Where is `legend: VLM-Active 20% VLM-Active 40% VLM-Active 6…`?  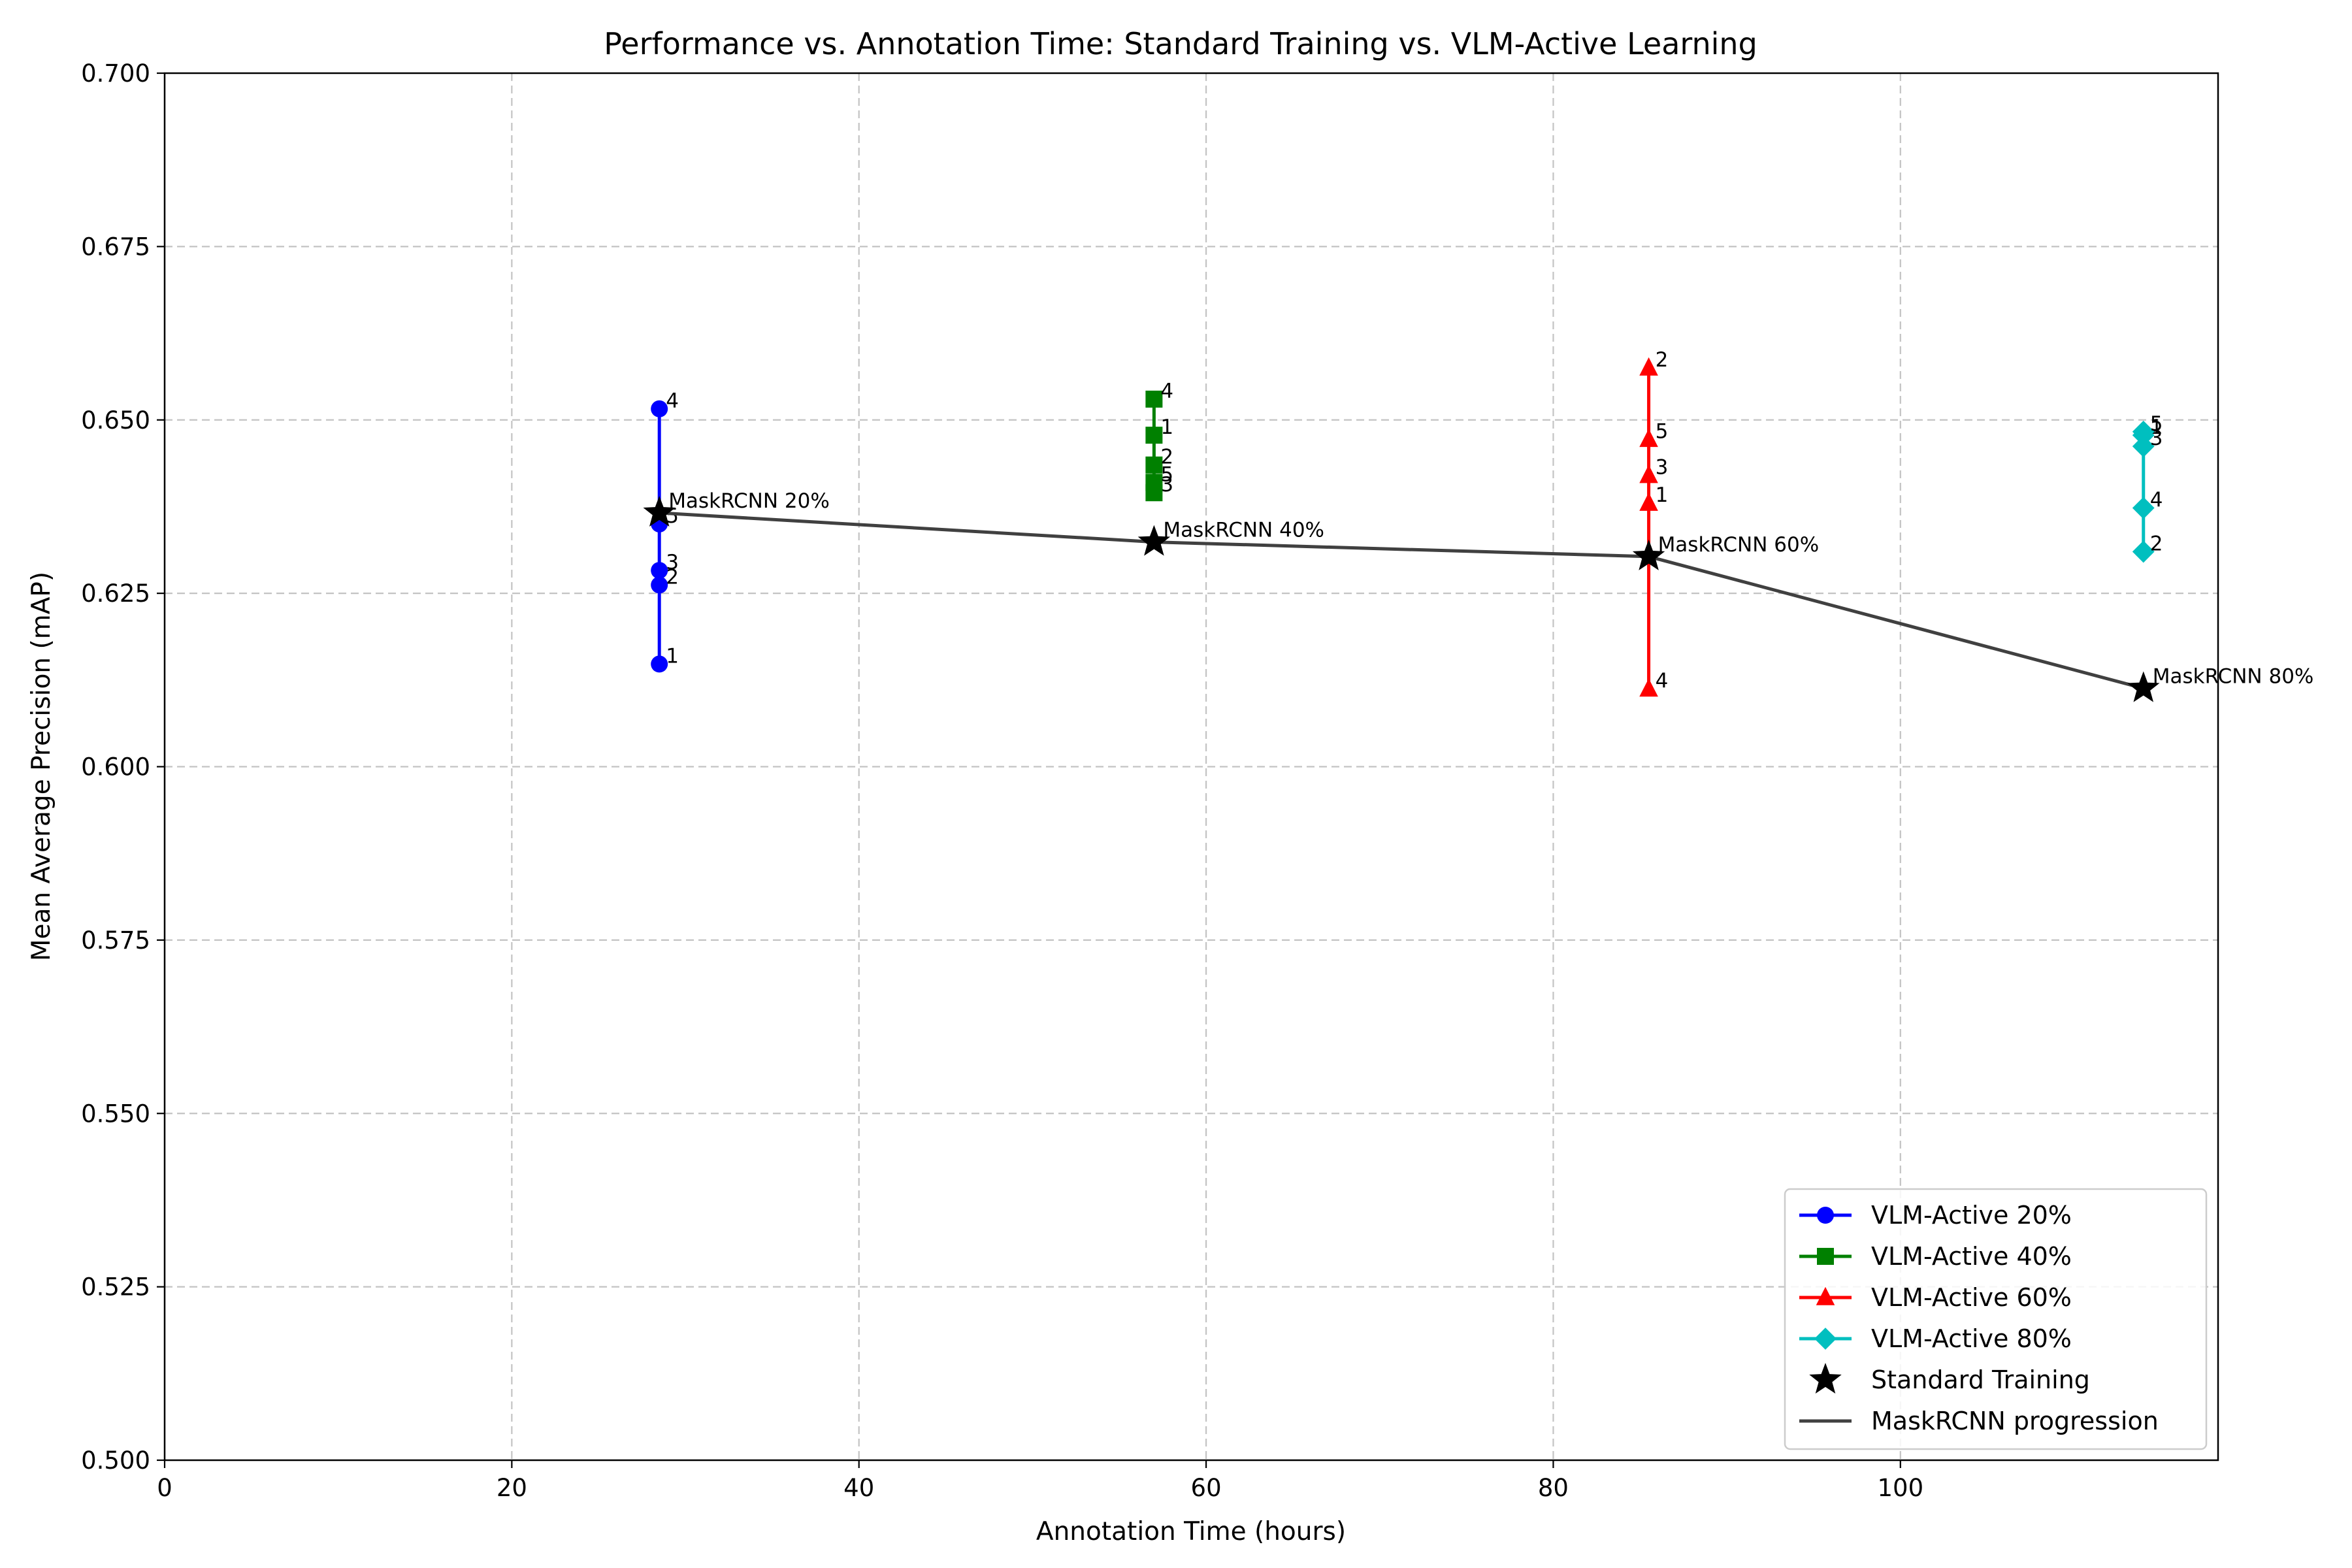
legend: VLM-Active 20% VLM-Active 40% VLM-Active 6… is located at coordinates (1995, 1319).